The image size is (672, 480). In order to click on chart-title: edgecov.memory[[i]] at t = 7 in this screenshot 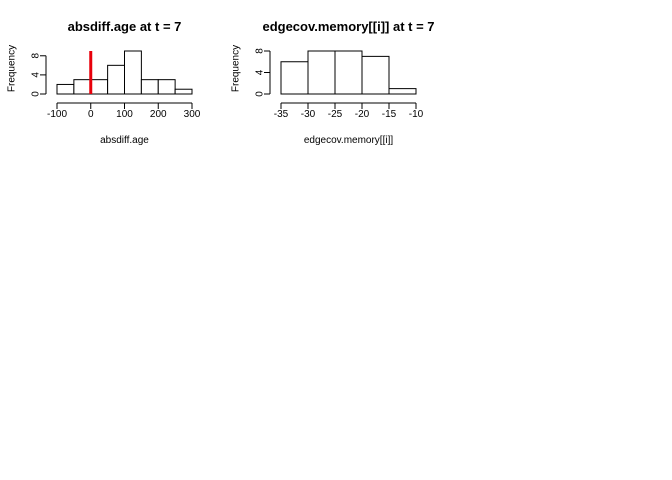, I will do `click(348, 26)`.